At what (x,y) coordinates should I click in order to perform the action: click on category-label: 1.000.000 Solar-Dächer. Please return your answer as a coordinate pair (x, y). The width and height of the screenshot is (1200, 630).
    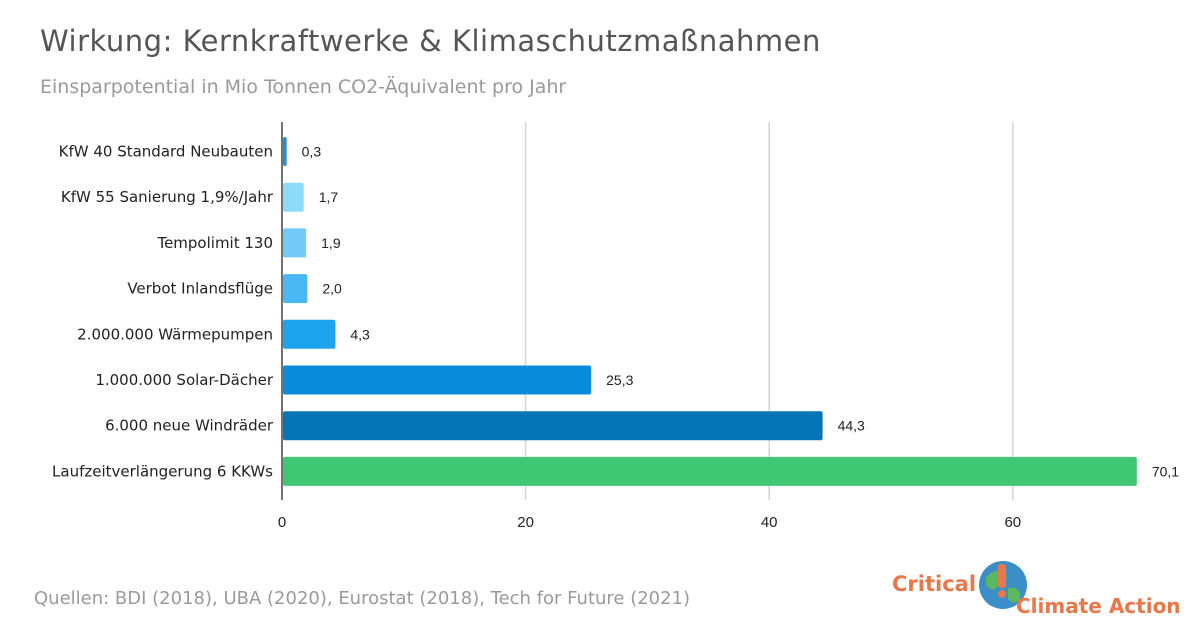
    Looking at the image, I should click on (184, 380).